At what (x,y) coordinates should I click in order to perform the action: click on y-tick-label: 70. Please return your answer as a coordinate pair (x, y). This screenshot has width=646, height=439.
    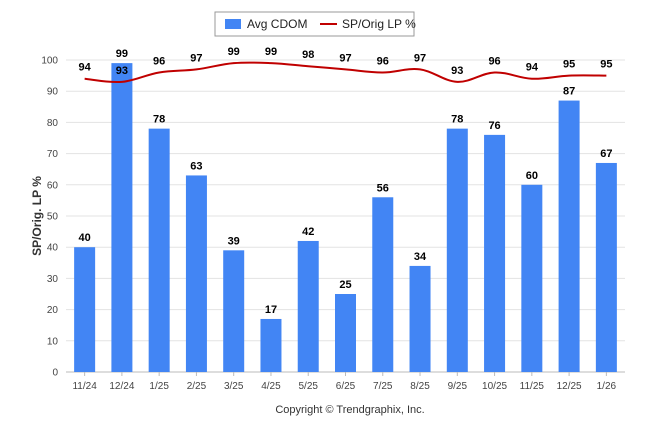
    Looking at the image, I should click on (53, 154).